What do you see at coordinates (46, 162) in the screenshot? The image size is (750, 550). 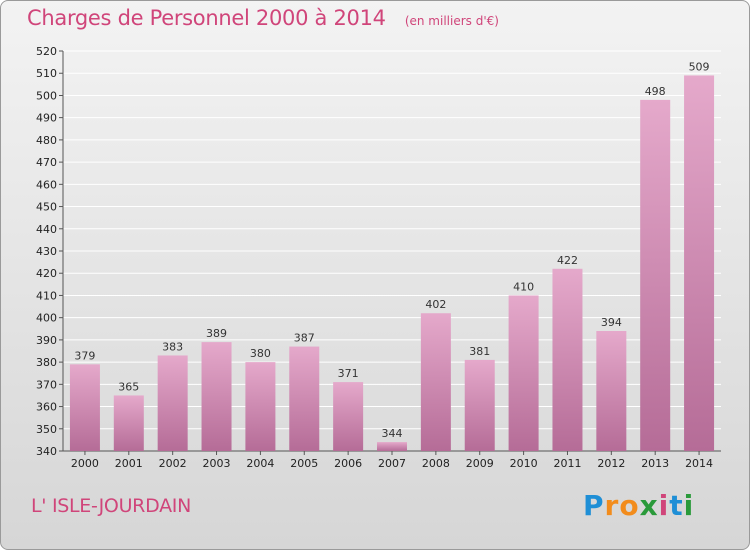 I see `y-tick-label: 470` at bounding box center [46, 162].